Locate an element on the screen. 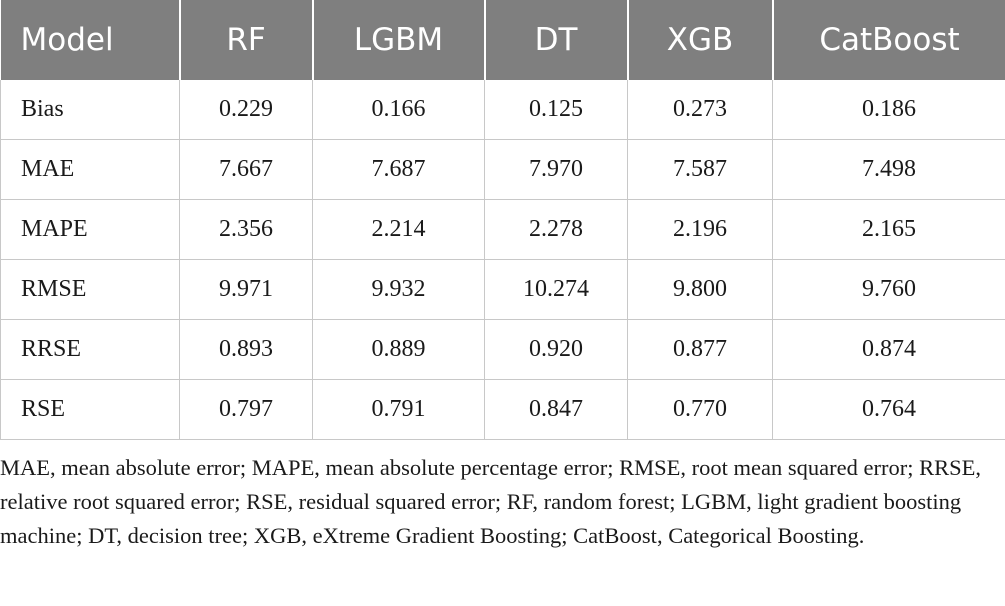  table-cell: 0.877 is located at coordinates (700, 349).